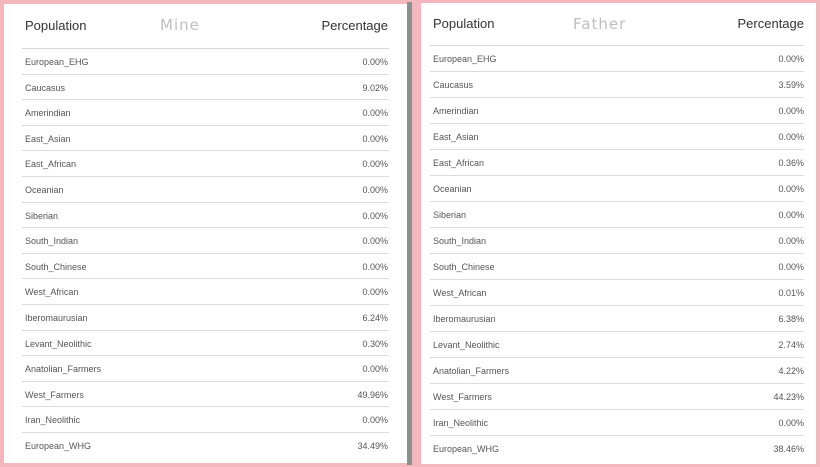  What do you see at coordinates (459, 163) in the screenshot?
I see `population-name: East_African` at bounding box center [459, 163].